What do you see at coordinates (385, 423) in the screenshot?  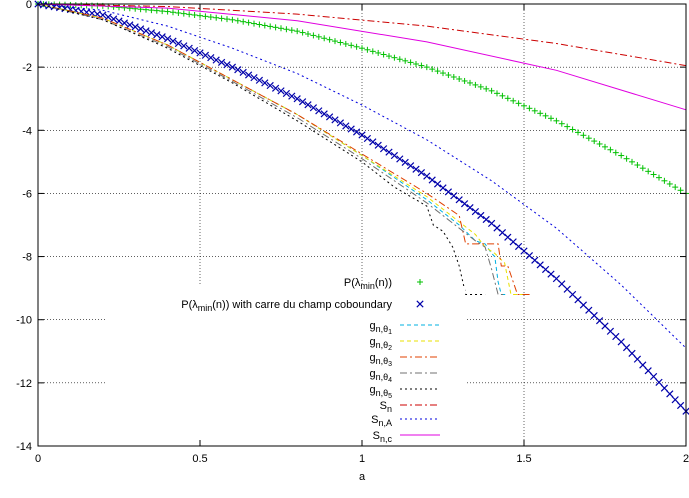 I see `legend-label-sub: n,A` at bounding box center [385, 423].